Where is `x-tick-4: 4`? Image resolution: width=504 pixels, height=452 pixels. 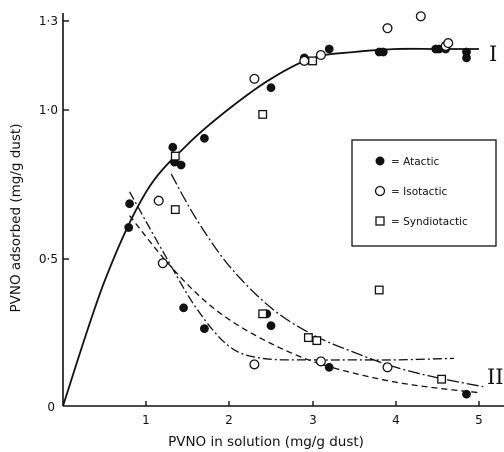
x-tick-4: 4 is located at coordinates (396, 414).